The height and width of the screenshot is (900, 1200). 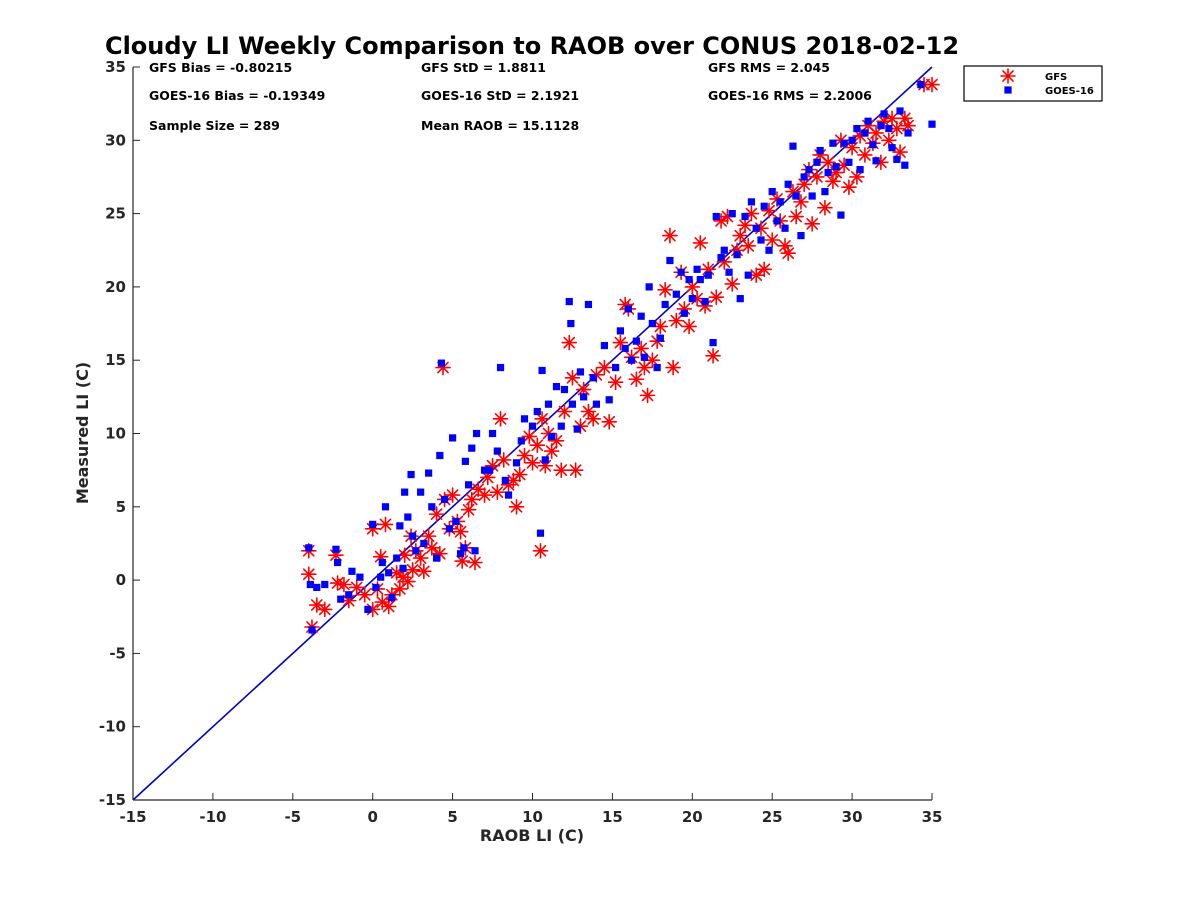 I want to click on annotation-gfs-bias: GFS Bias = -0.80215, so click(x=220, y=67).